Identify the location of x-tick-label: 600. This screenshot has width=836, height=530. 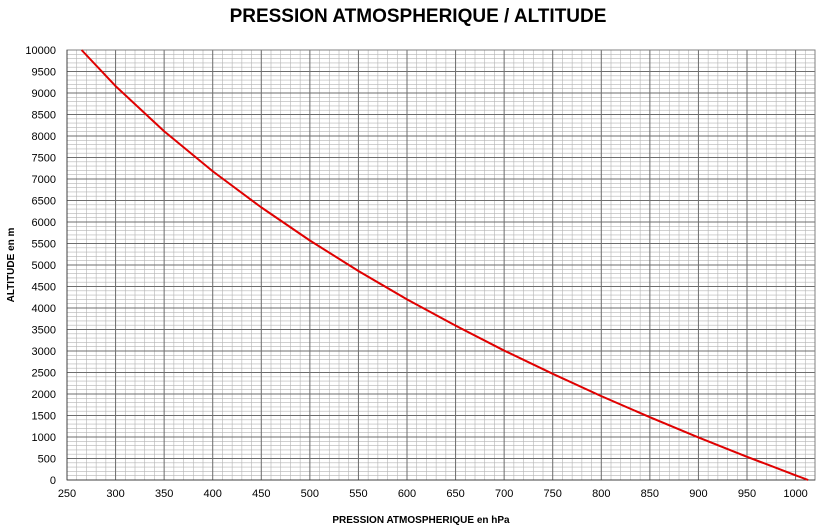
(407, 494).